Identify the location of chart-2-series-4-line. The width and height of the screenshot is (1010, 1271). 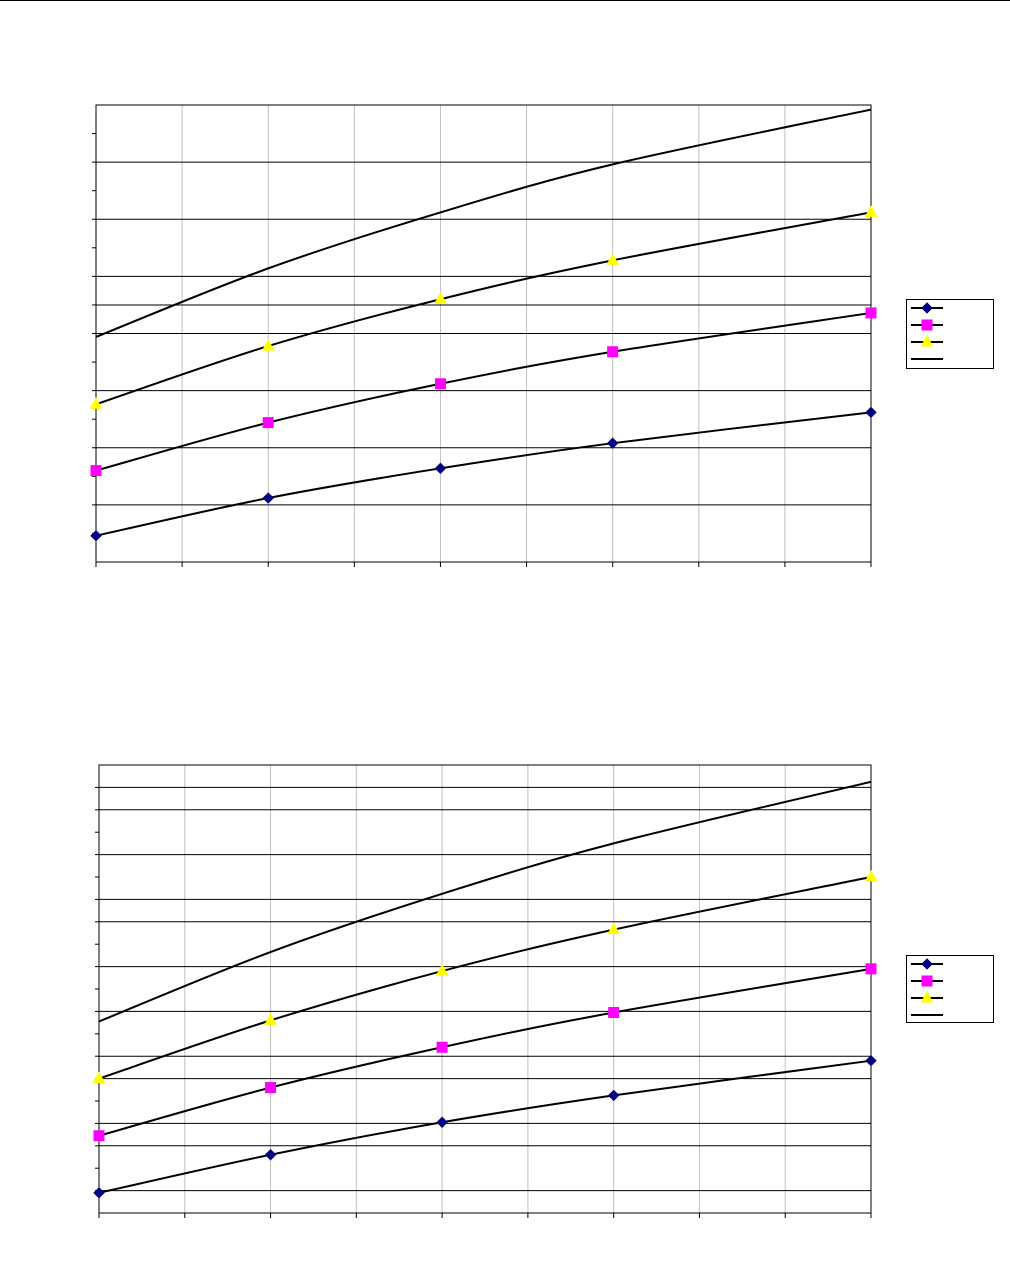
(485, 901).